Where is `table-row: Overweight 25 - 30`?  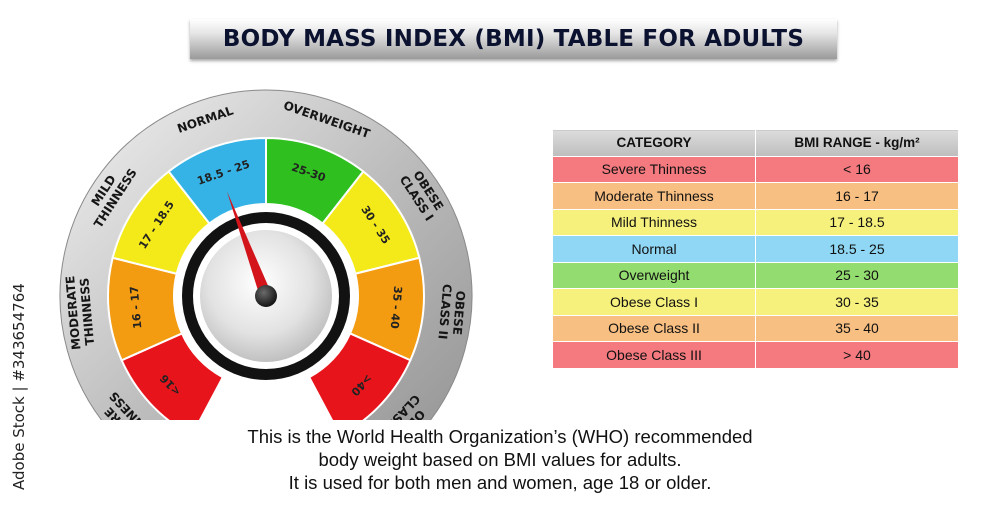
table-row: Overweight 25 - 30 is located at coordinates (755, 275).